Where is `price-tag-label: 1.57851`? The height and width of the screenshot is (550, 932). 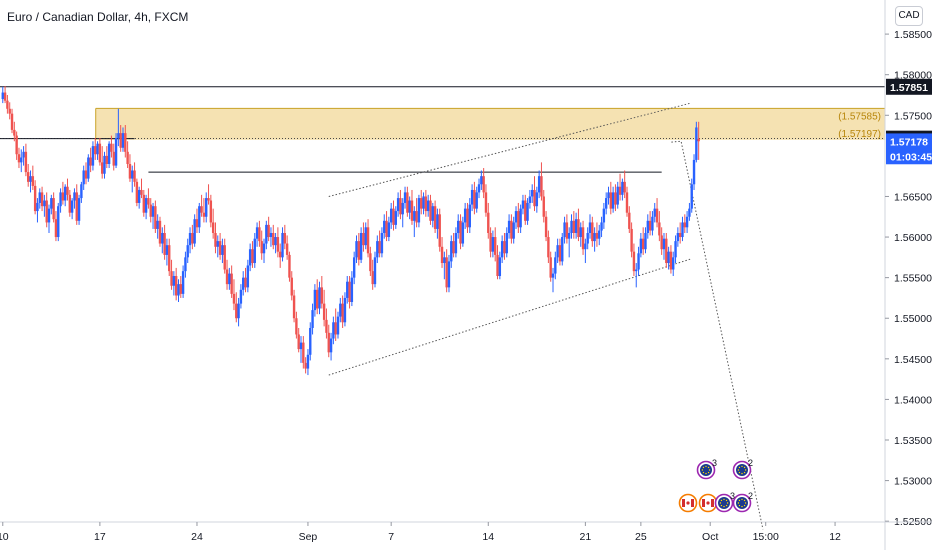
price-tag-label: 1.57851 is located at coordinates (909, 88).